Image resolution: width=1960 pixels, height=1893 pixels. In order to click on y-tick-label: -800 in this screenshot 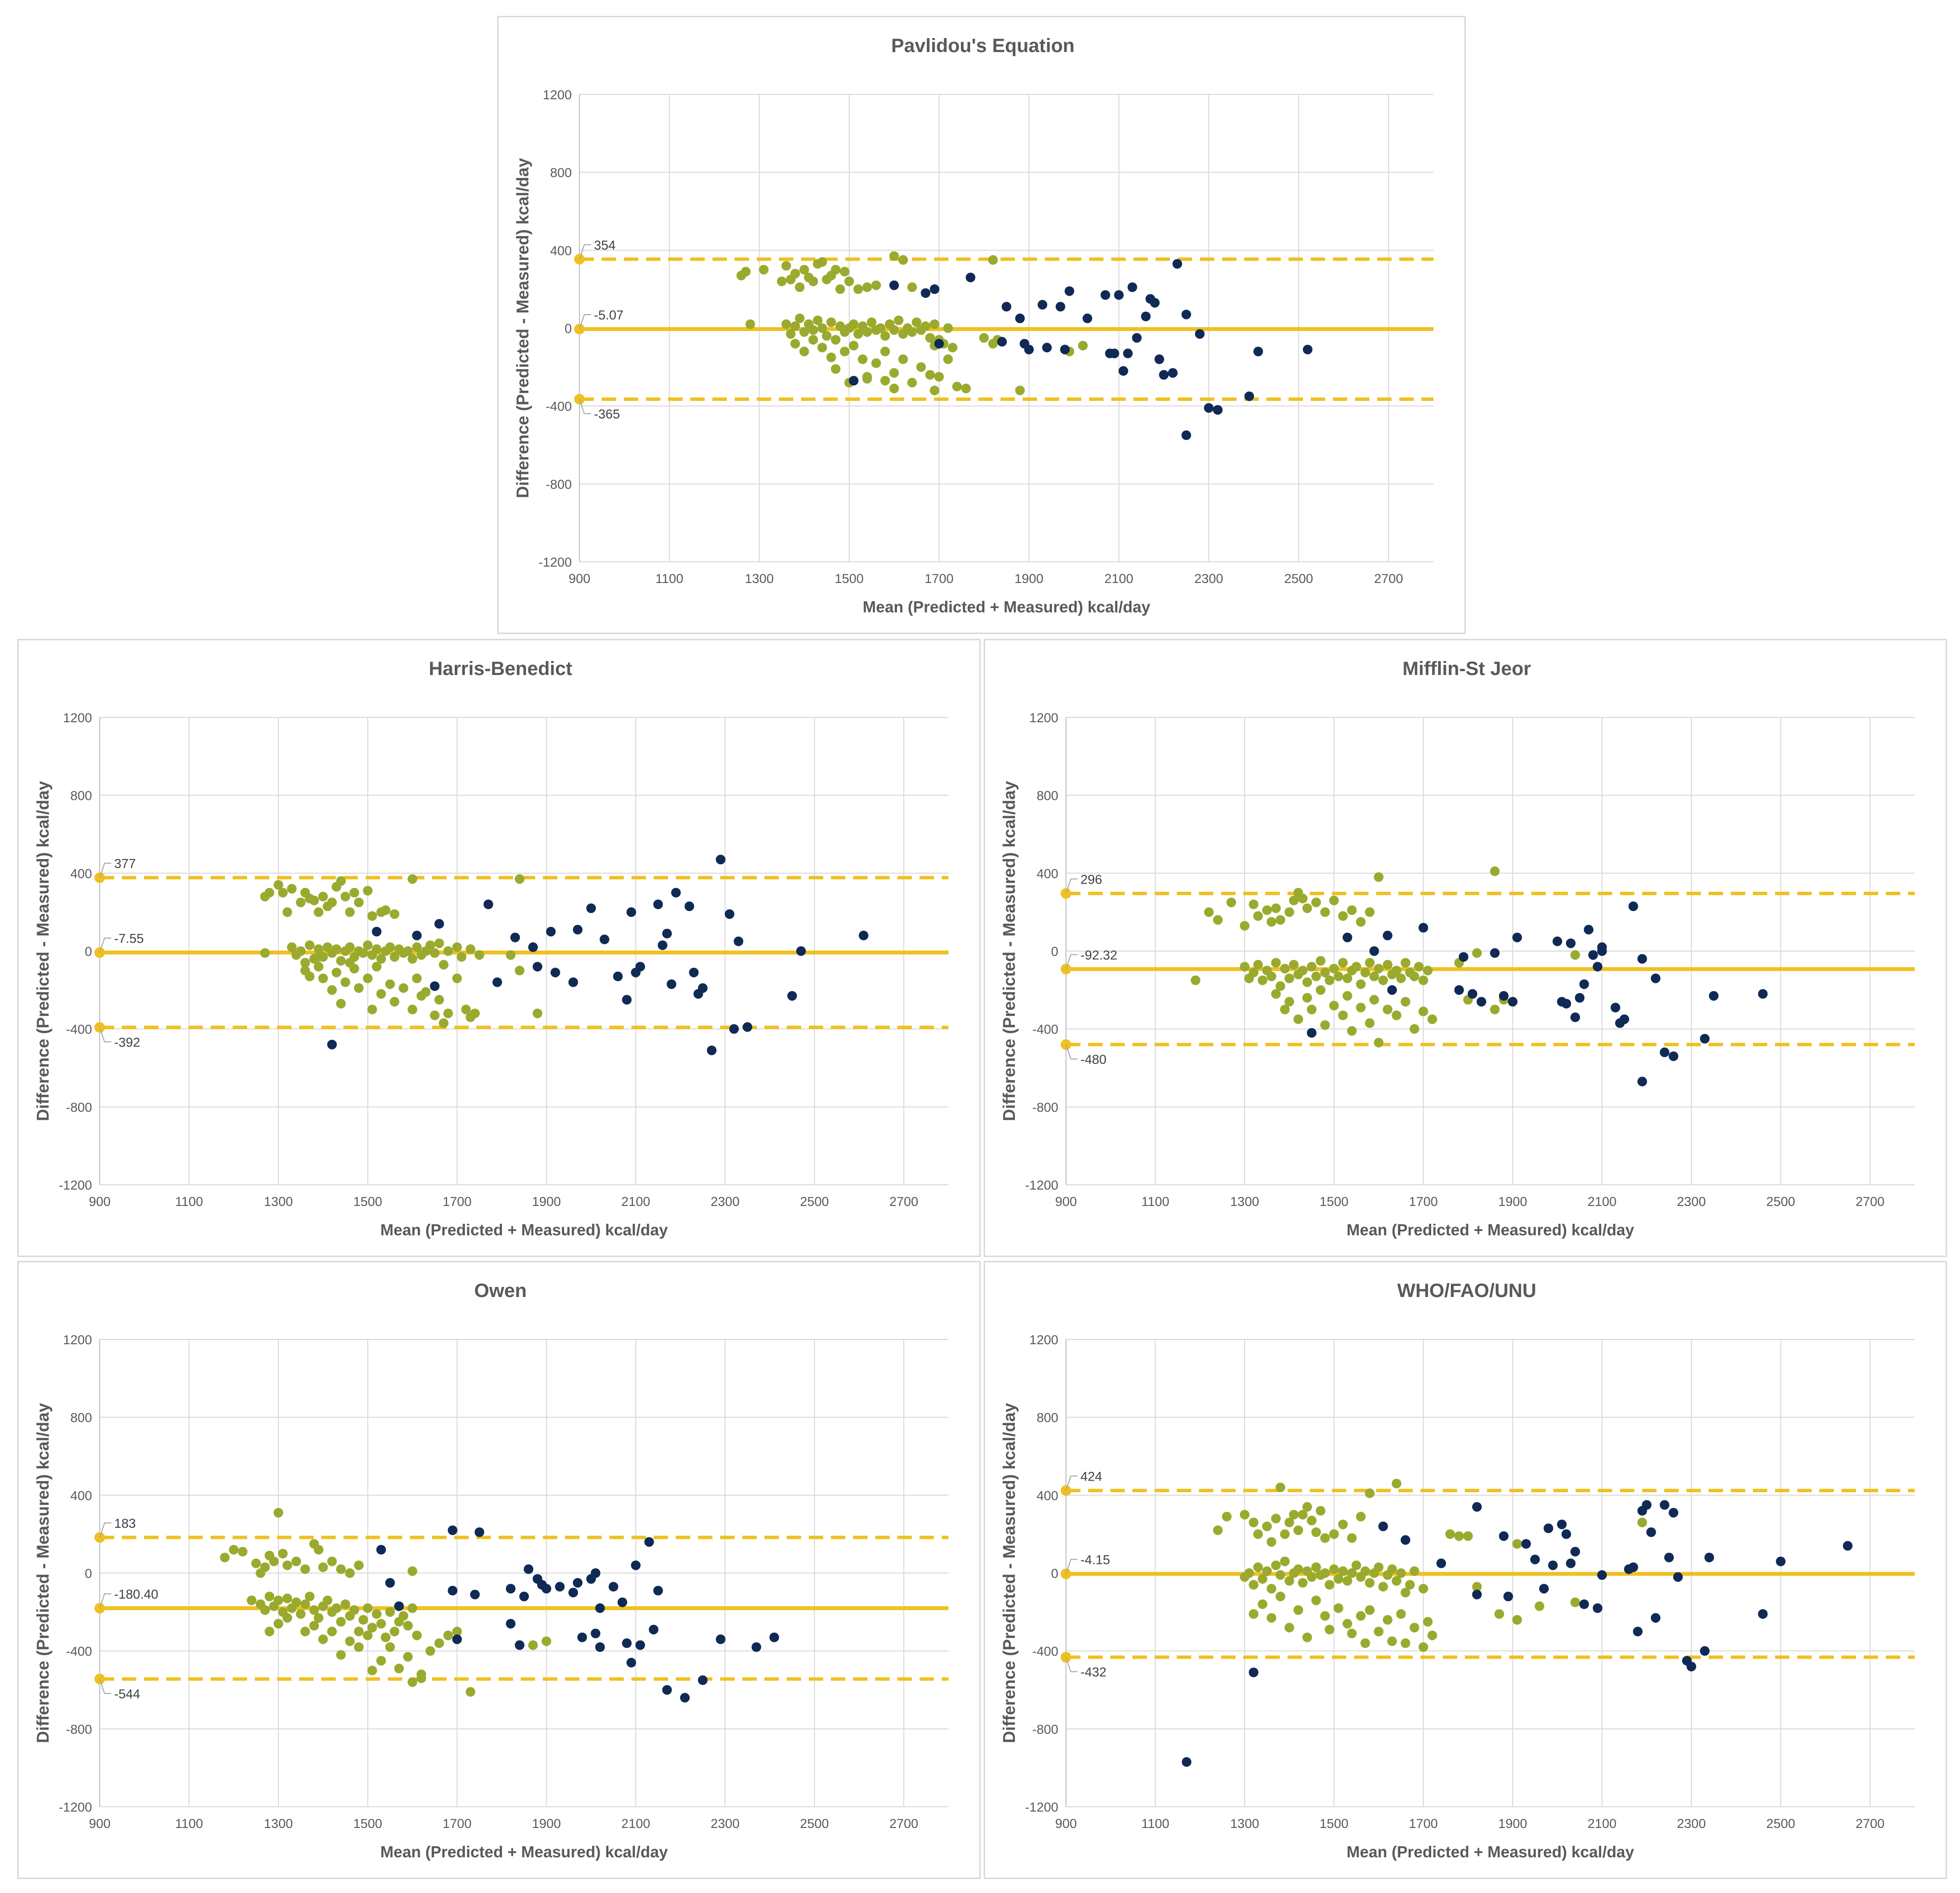, I will do `click(79, 1729)`.